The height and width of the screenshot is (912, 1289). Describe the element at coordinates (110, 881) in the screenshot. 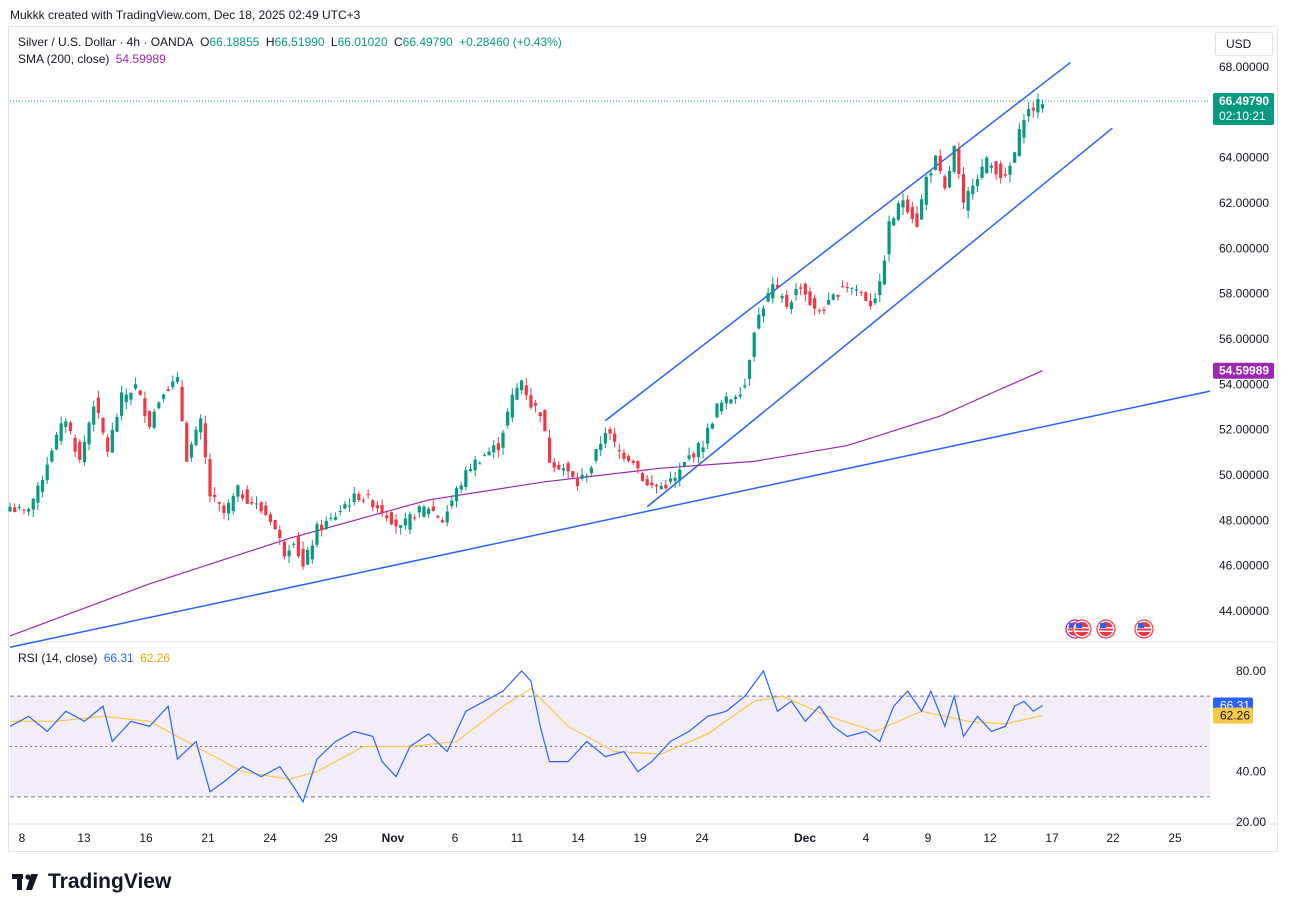

I see `brand-name: TradingView` at that location.